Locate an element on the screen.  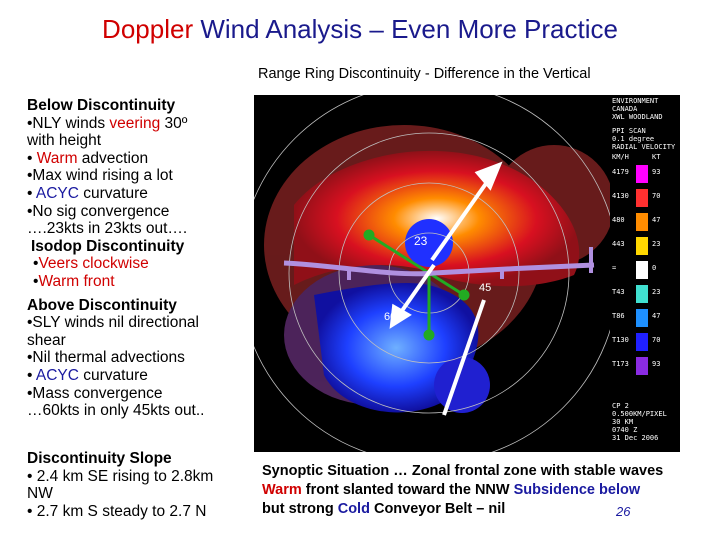
legend-kmh-3: 443 is located at coordinates (618, 244).